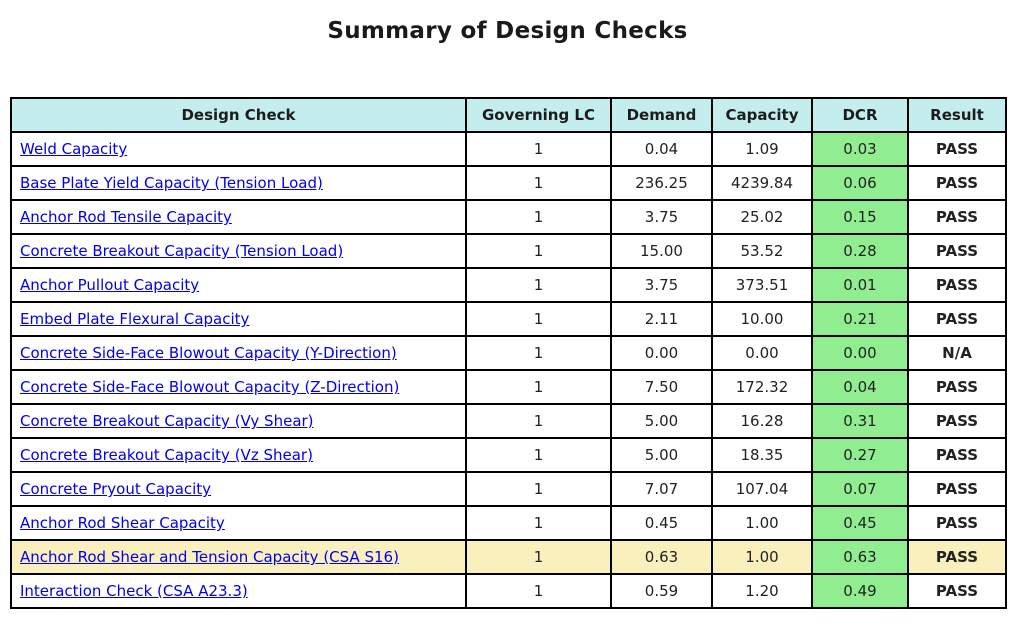  I want to click on demand-cell: 15.00, so click(661, 251).